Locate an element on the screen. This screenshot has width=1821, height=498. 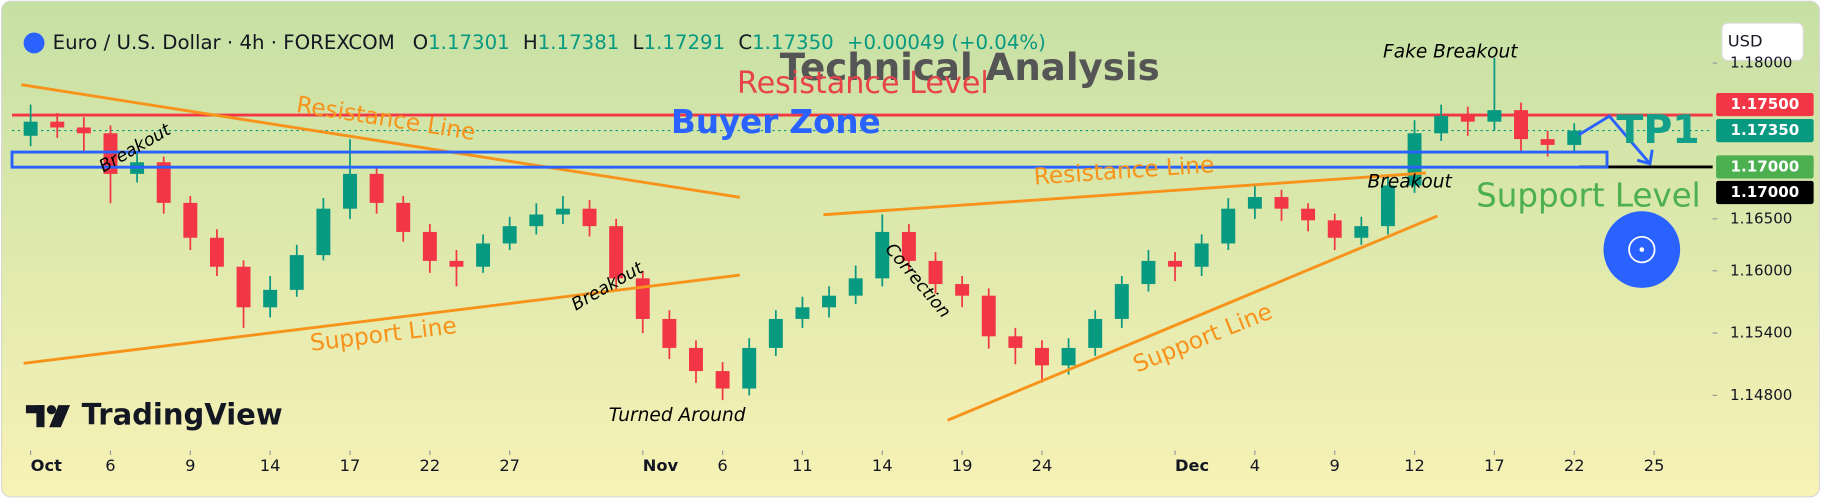
x-tick-label: Nov is located at coordinates (661, 465).